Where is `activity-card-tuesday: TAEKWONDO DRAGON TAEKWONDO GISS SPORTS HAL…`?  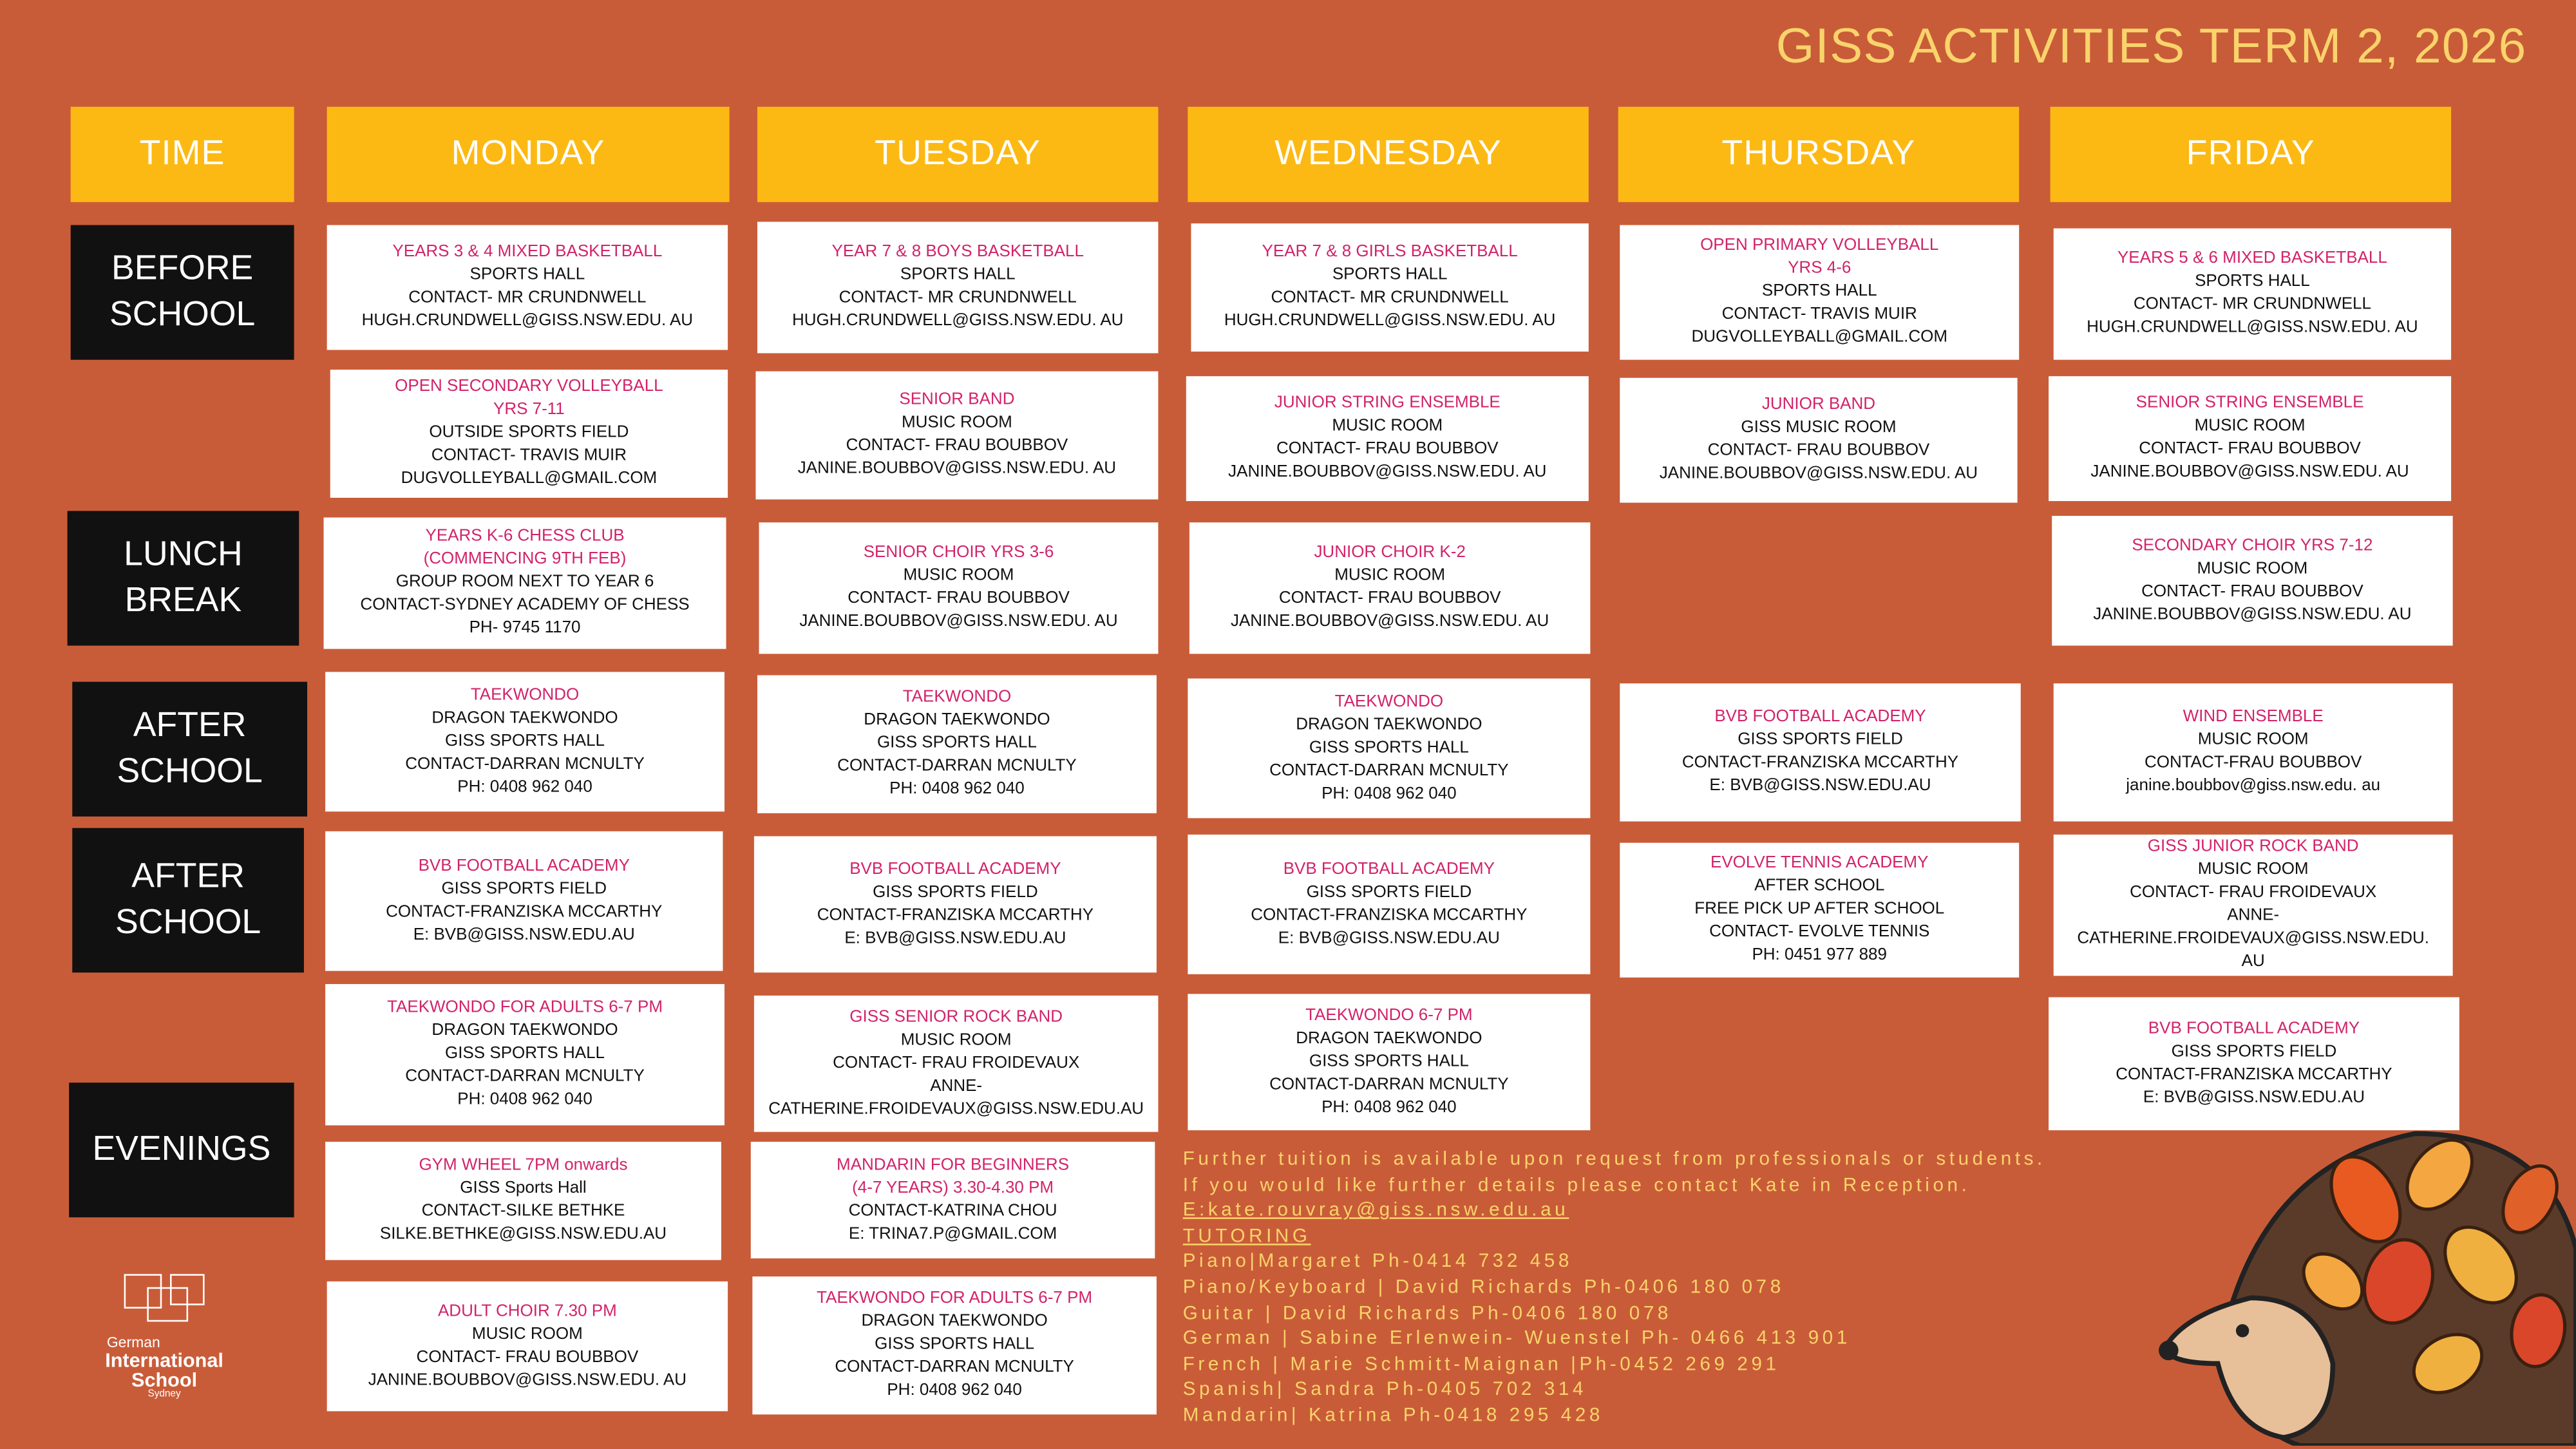
activity-card-tuesday: TAEKWONDO DRAGON TAEKWONDO GISS SPORTS HAL… is located at coordinates (957, 744).